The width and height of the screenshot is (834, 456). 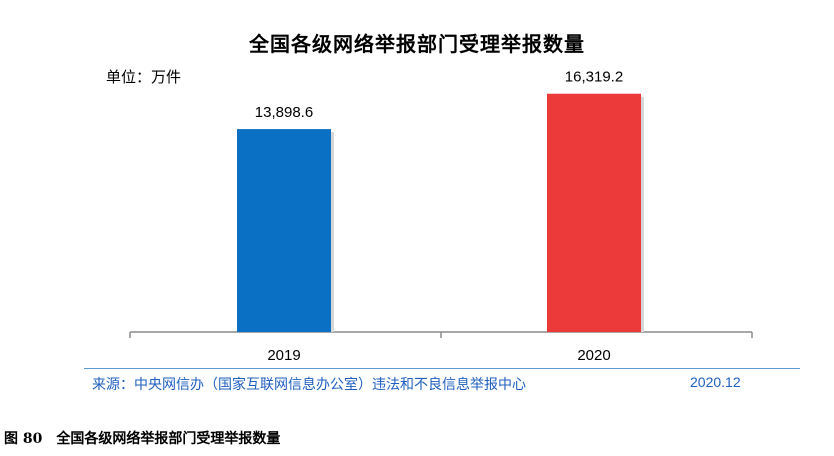 I want to click on figure-caption: 图 80 全国各级网络举报部门受理举报数量, so click(x=142, y=438).